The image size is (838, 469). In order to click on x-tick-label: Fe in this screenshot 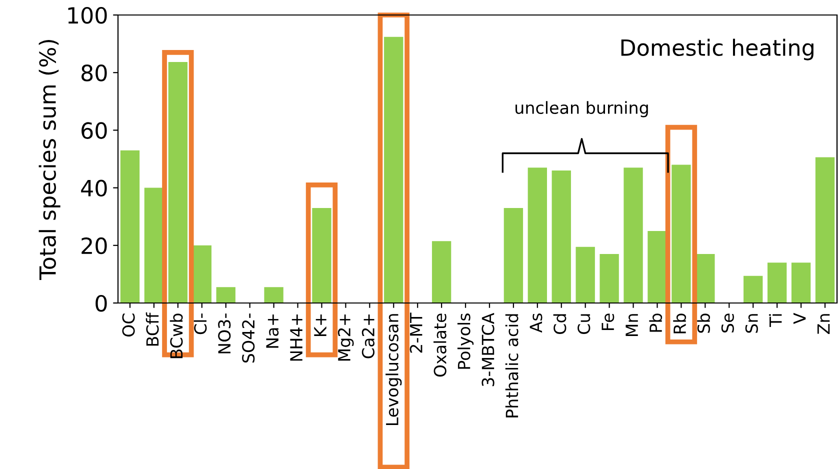, I will do `click(608, 322)`.